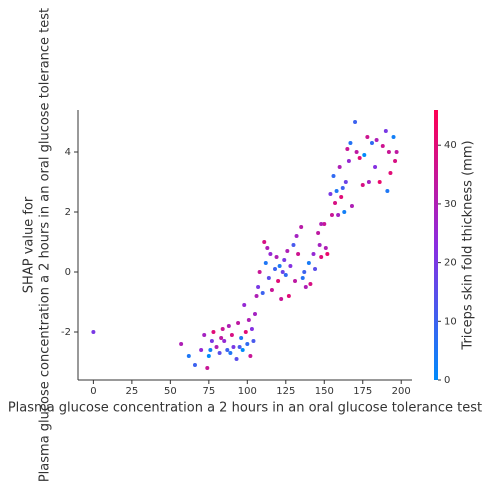  I want to click on y-axis-label: SHAP value for, so click(29, 244).